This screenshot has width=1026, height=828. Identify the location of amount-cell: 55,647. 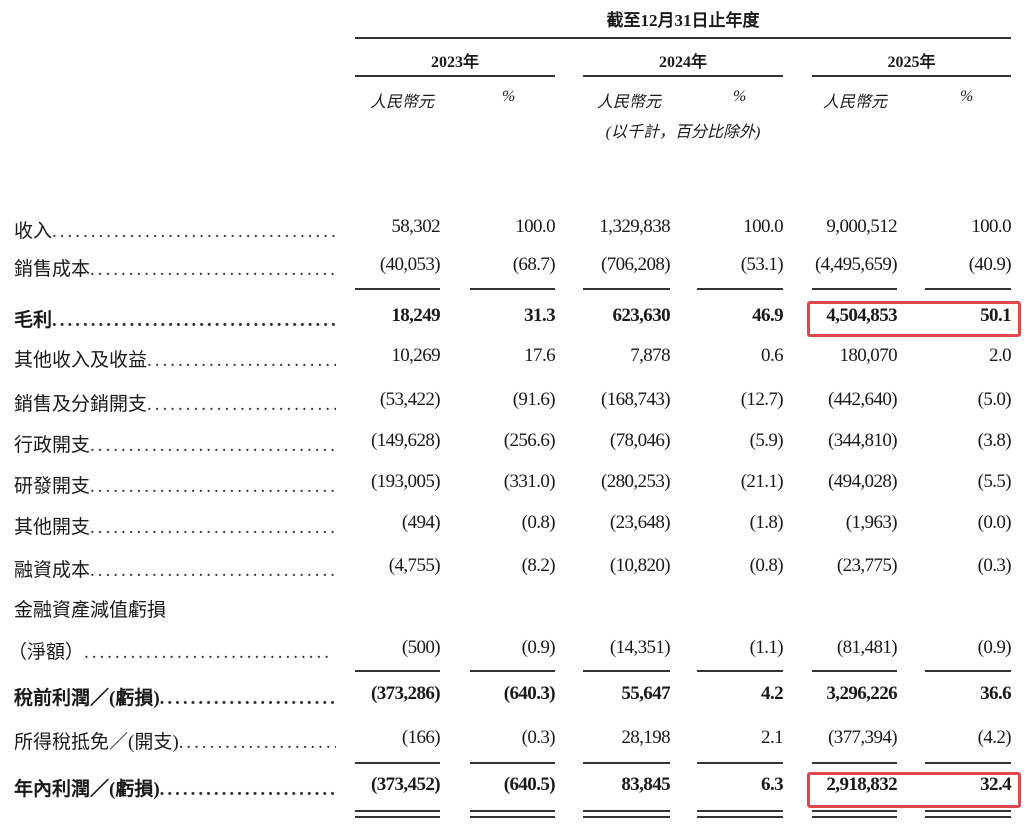
(645, 693).